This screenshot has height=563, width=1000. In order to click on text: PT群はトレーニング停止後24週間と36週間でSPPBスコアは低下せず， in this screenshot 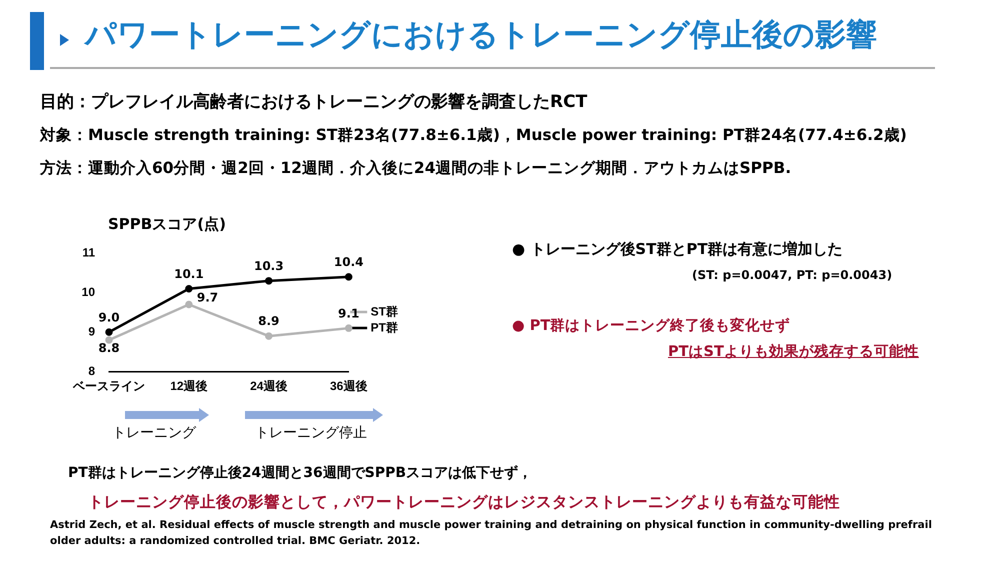, I will do `click(300, 473)`.